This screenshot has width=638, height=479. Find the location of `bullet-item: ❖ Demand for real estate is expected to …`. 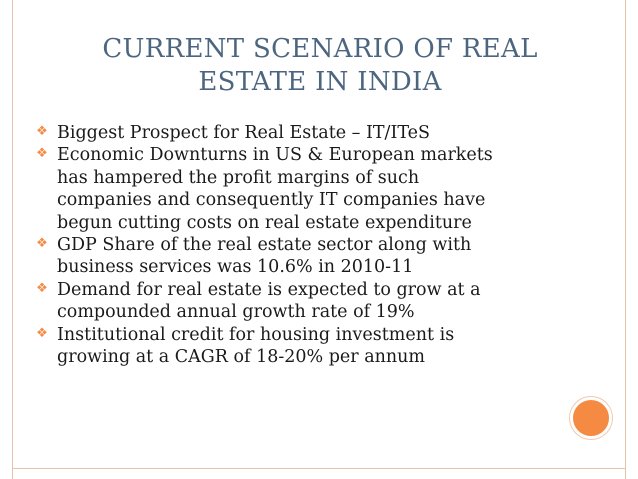

bullet-item: ❖ Demand for real estate is expected to … is located at coordinates (315, 301).